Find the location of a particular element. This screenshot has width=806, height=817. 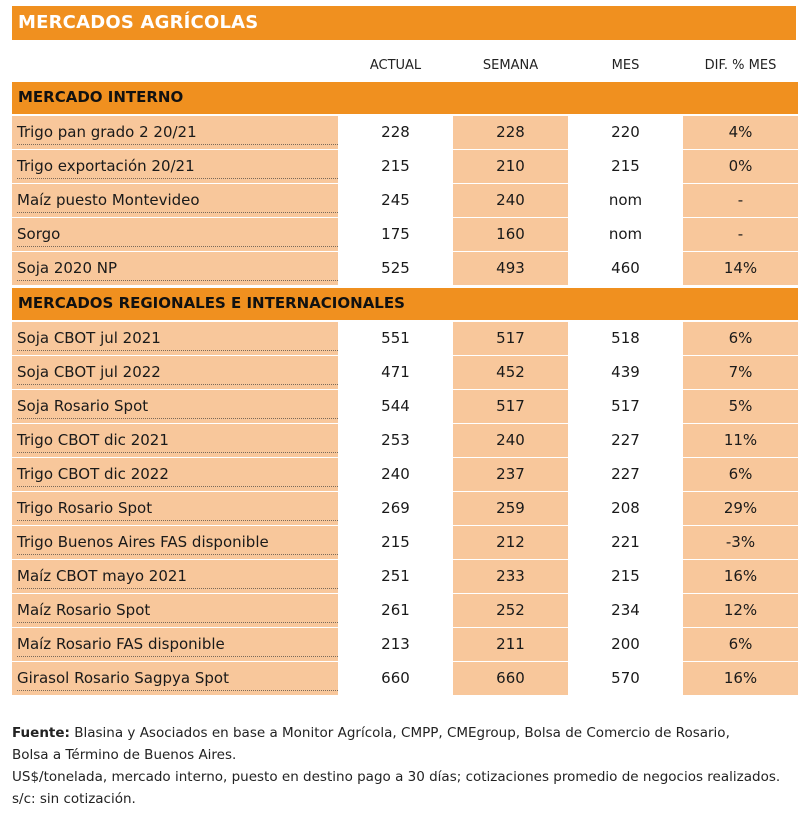

table-row: Maíz Rosario FAS disponible 213 211 200 6% is located at coordinates (405, 644).